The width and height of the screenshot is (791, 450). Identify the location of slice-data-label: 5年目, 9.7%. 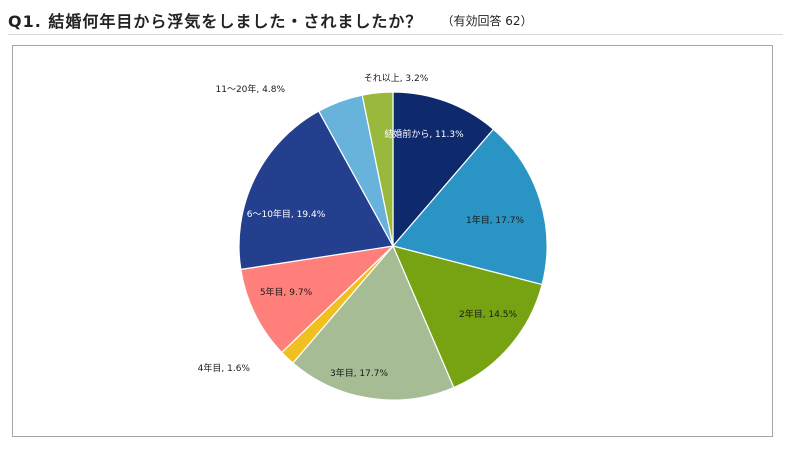
(286, 292).